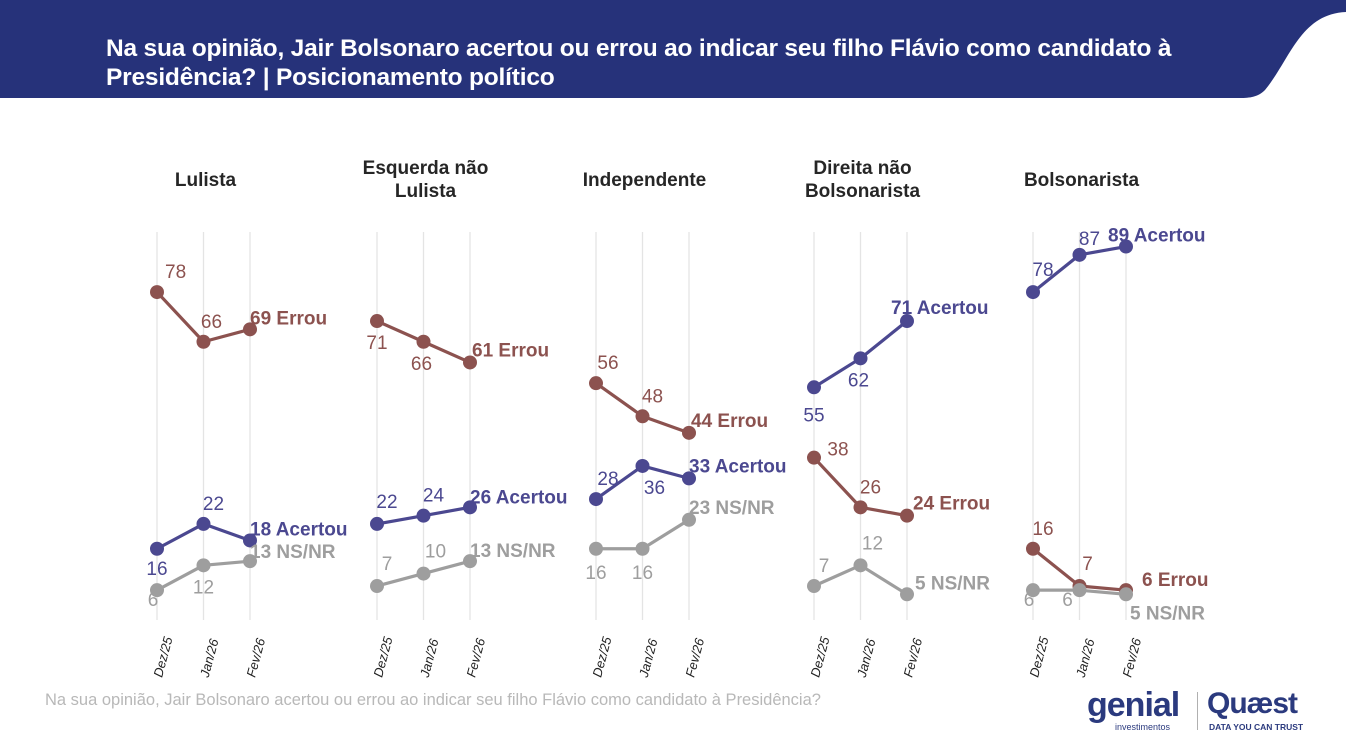 The image size is (1346, 750). Describe the element at coordinates (673, 49) in the screenshot. I see `header-banner` at that location.